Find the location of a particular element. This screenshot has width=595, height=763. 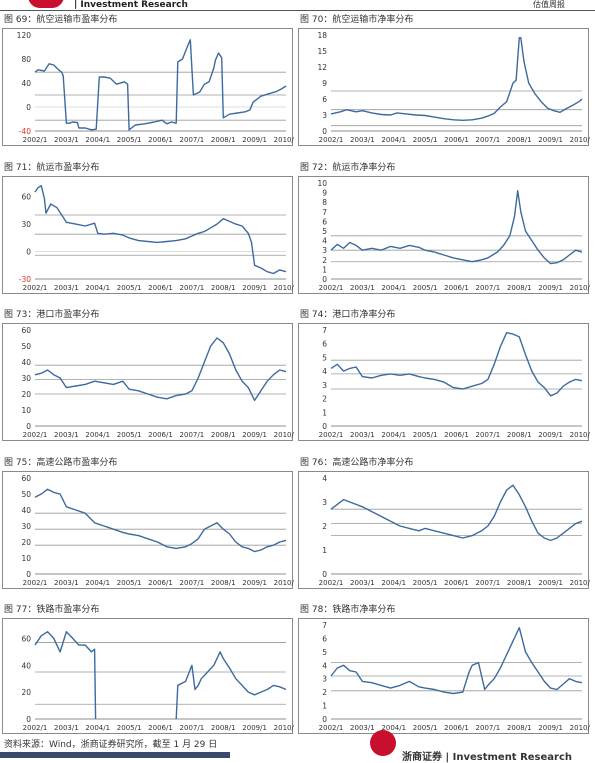

chart-title-73: 图 73：港口市盈率分布 is located at coordinates (52, 315).